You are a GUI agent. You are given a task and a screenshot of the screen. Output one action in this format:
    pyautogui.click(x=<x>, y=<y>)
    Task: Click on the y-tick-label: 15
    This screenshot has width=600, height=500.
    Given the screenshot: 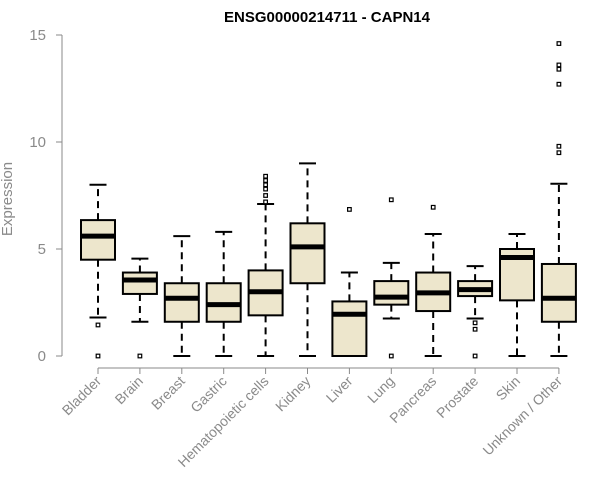 What is the action you would take?
    pyautogui.click(x=37, y=35)
    